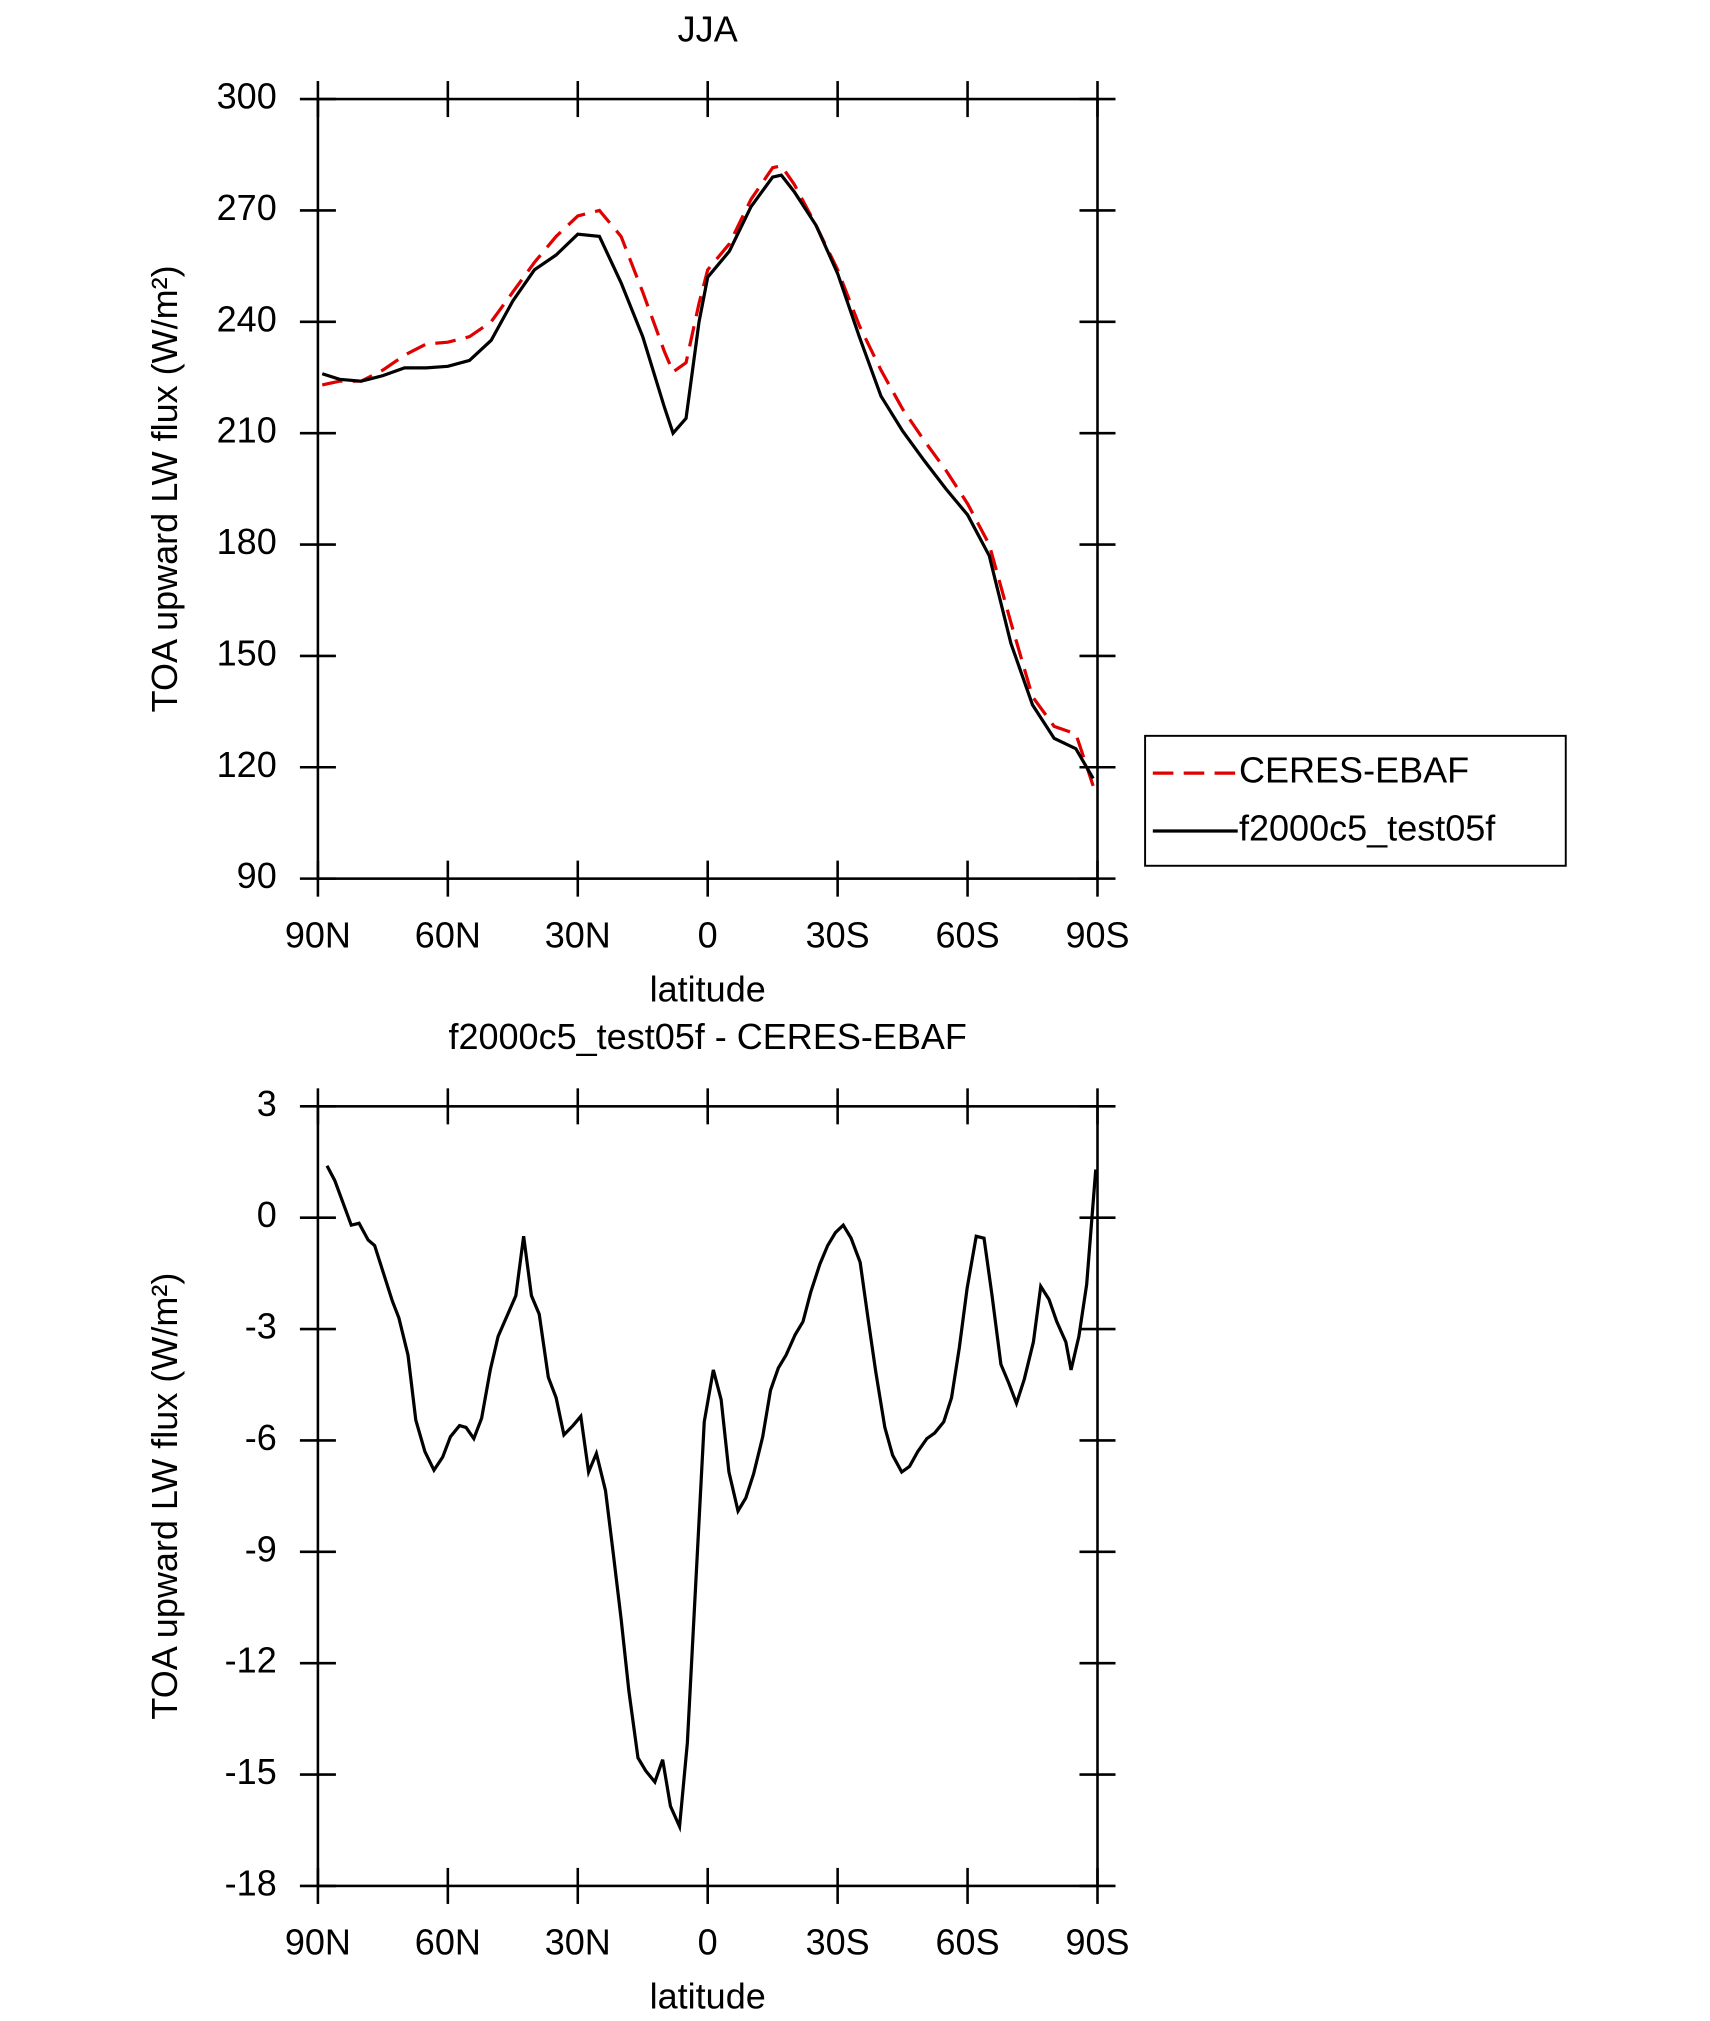 The image size is (1710, 2021). What do you see at coordinates (1354, 770) in the screenshot?
I see `legend-label: CERES-EBAF` at bounding box center [1354, 770].